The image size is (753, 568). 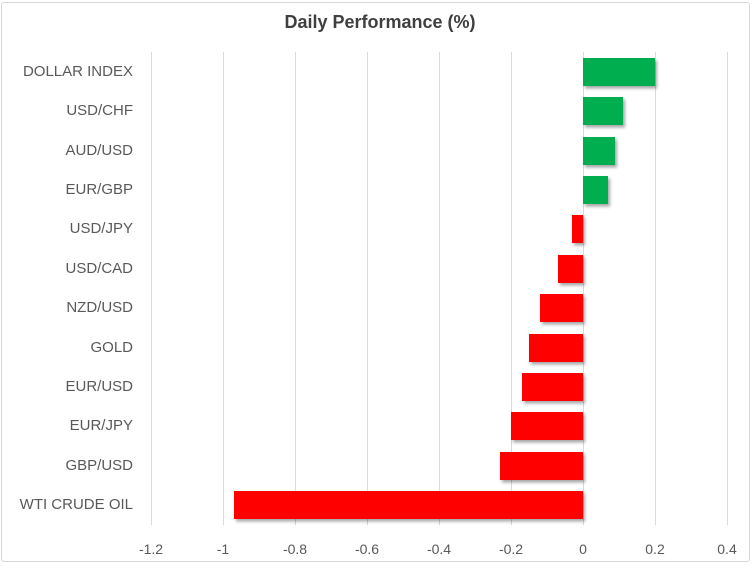 I want to click on bar-gbp-usd, so click(x=541, y=466).